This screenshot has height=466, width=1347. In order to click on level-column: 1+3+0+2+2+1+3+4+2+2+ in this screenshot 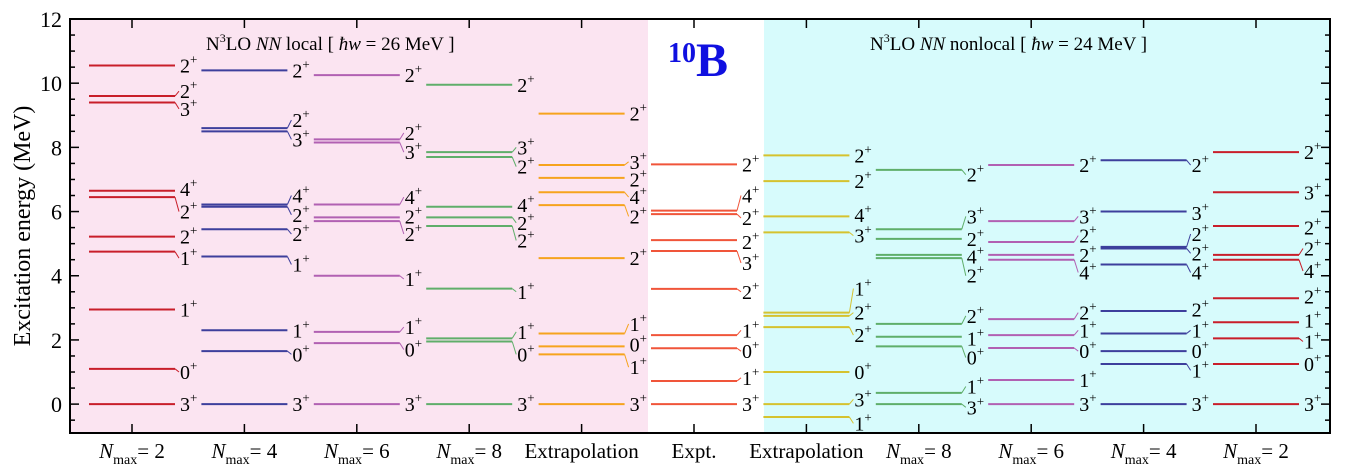, I will do `click(817, 288)`.